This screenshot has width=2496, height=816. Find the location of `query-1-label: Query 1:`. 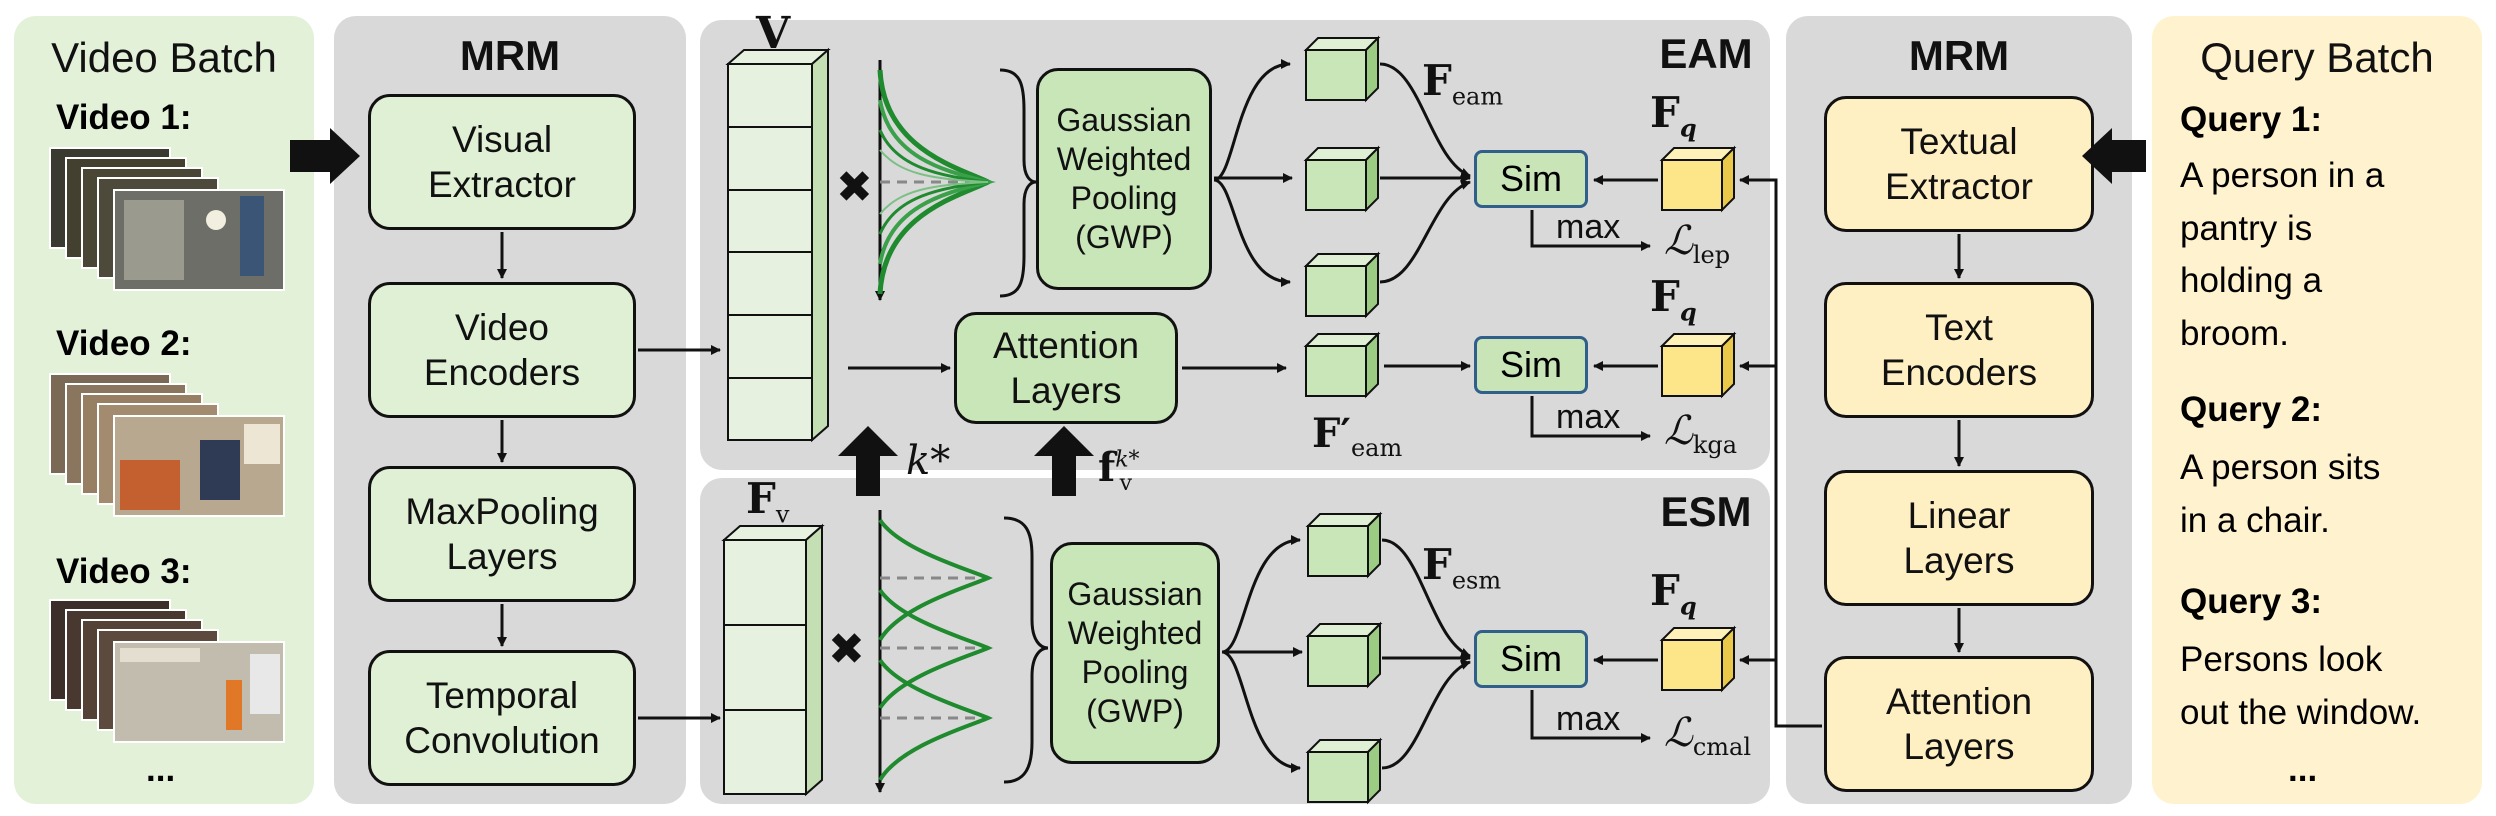

query-1-label: Query 1: is located at coordinates (2251, 119).